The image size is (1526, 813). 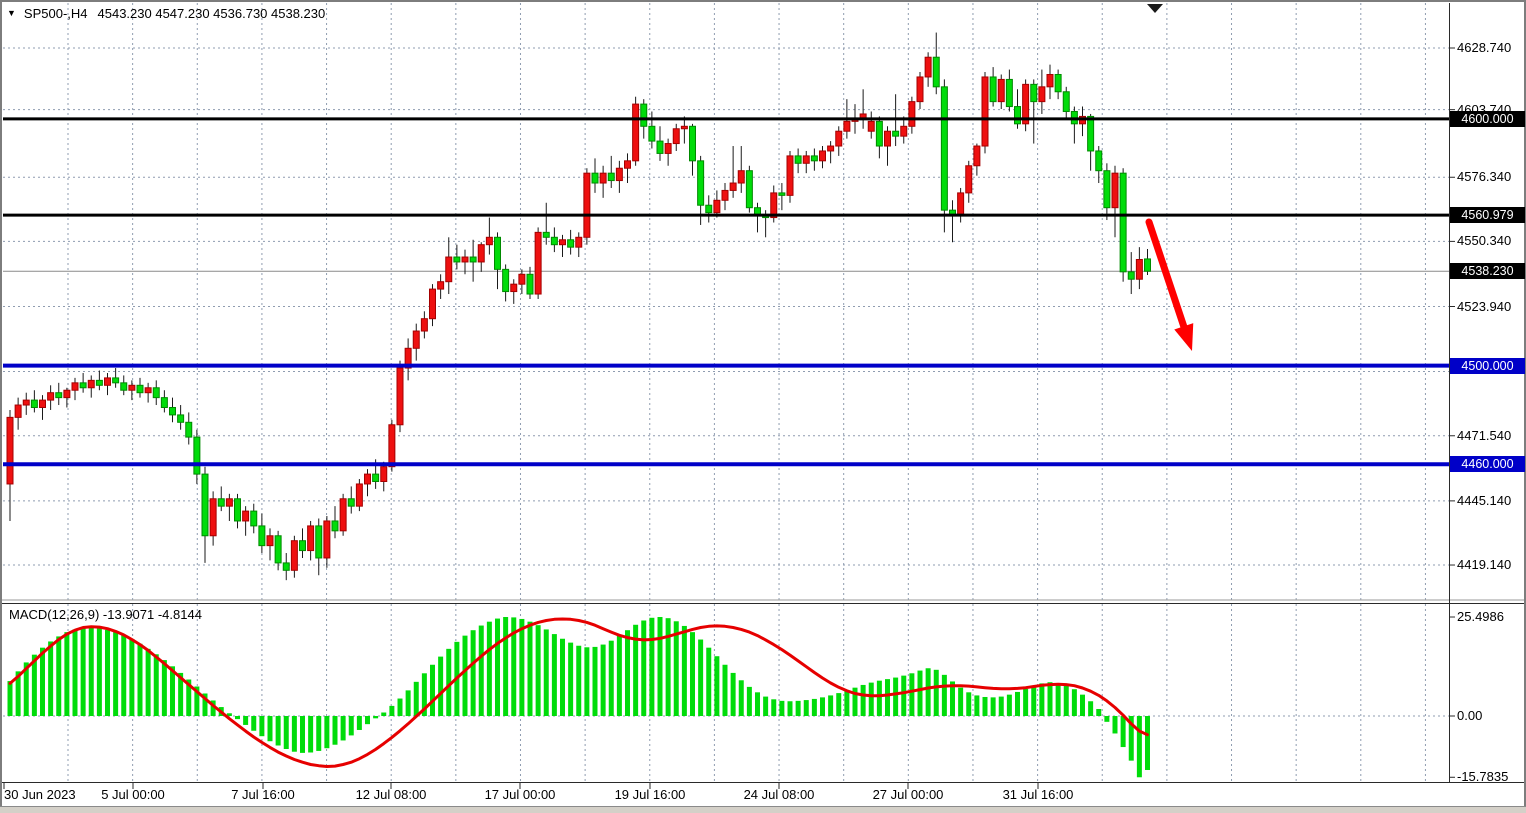 I want to click on trend-arrow-shaft, so click(x=1166, y=274).